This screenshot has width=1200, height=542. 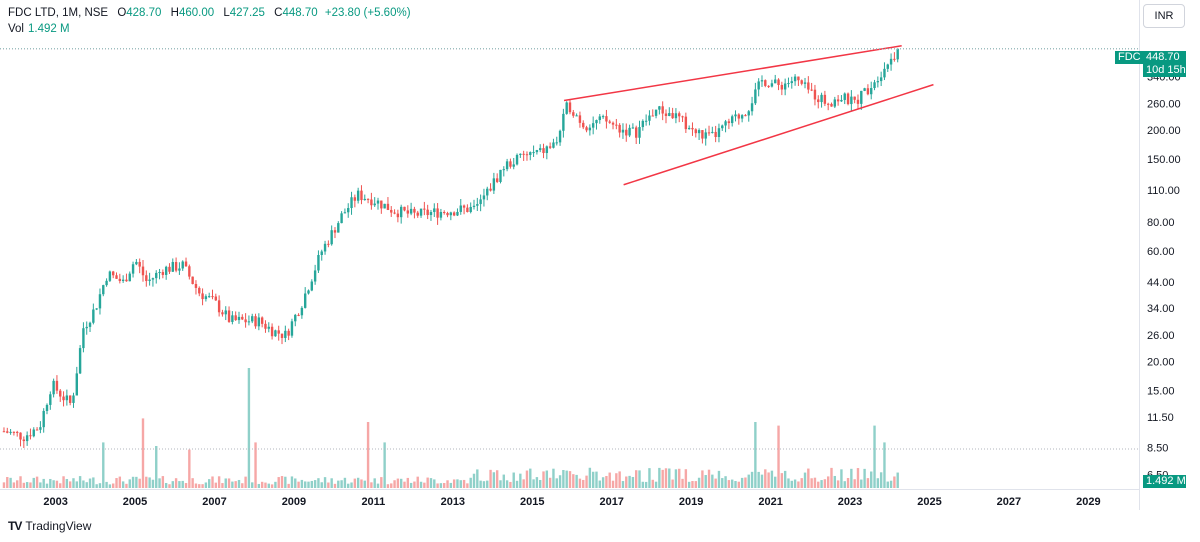 I want to click on trendline-layer, so click(x=748, y=115).